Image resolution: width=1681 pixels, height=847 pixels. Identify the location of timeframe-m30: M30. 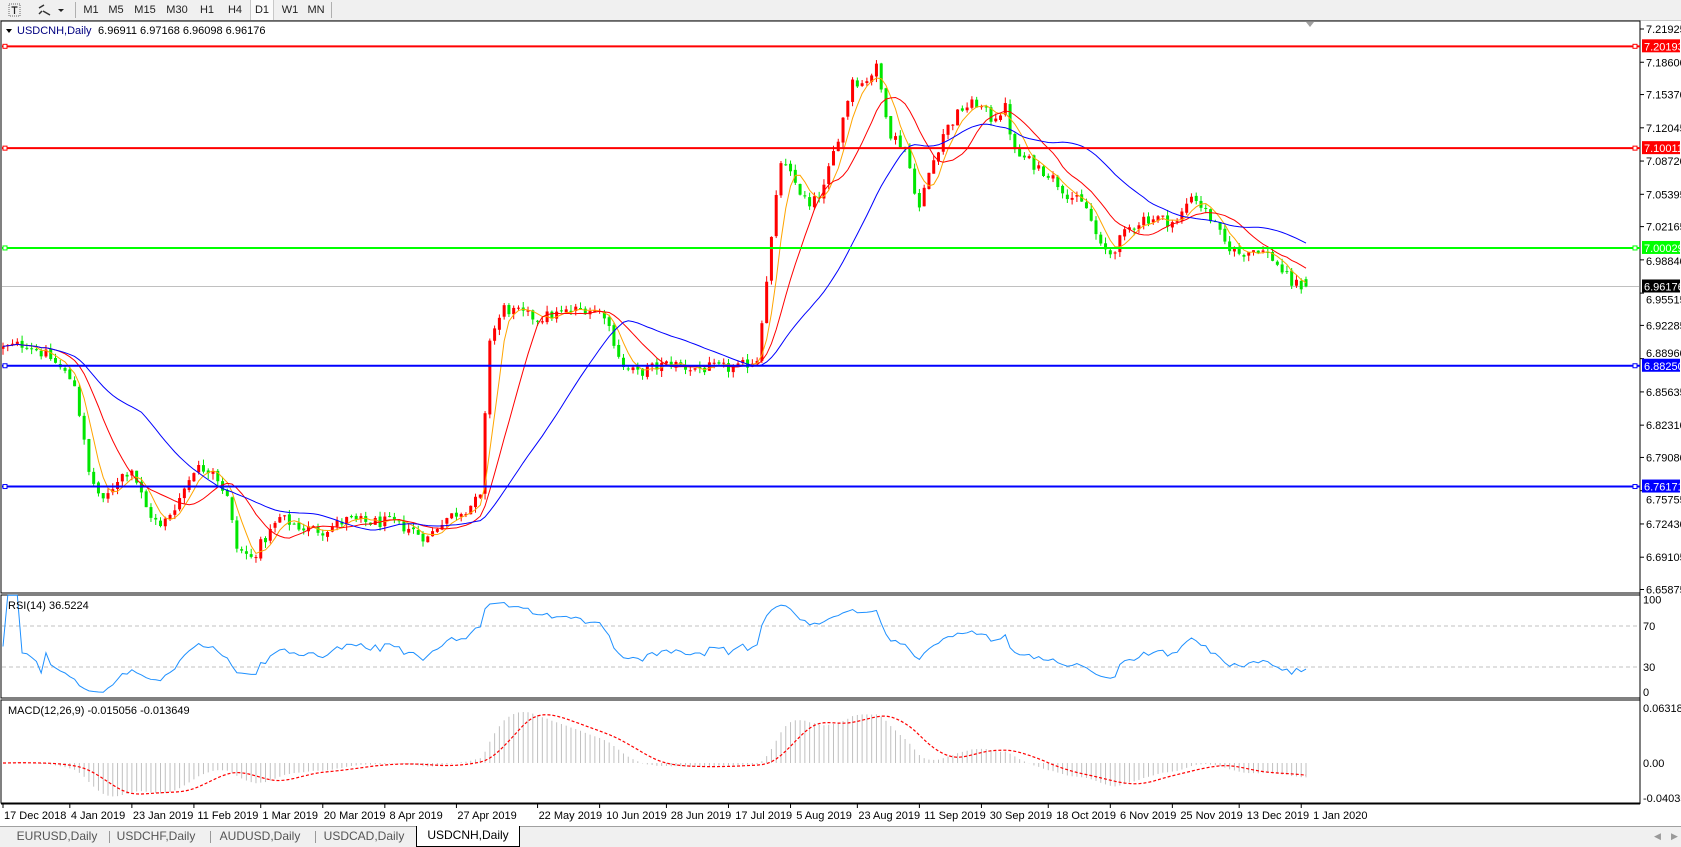
(177, 10).